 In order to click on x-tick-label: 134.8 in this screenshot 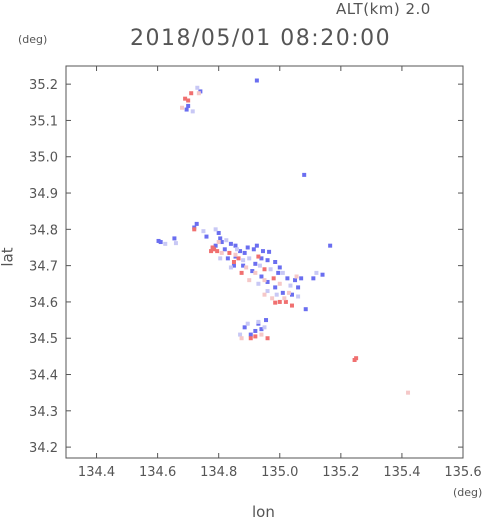, I will do `click(218, 472)`.